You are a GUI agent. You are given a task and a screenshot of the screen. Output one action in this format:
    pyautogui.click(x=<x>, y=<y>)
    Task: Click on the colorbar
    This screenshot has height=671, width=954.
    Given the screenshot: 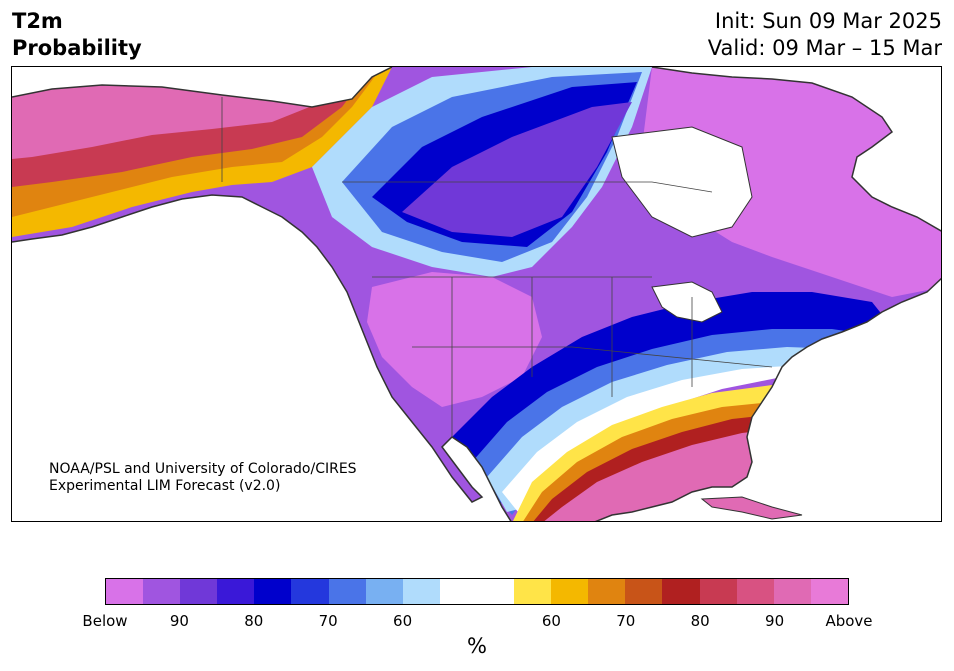 What is the action you would take?
    pyautogui.click(x=477, y=591)
    